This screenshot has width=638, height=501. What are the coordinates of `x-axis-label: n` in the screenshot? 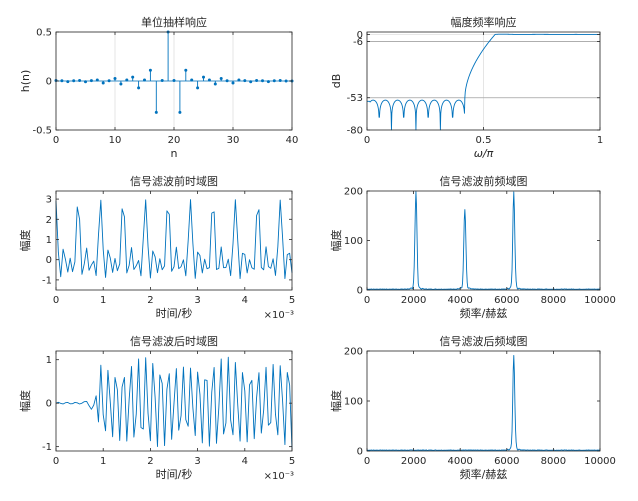 It's located at (174, 153).